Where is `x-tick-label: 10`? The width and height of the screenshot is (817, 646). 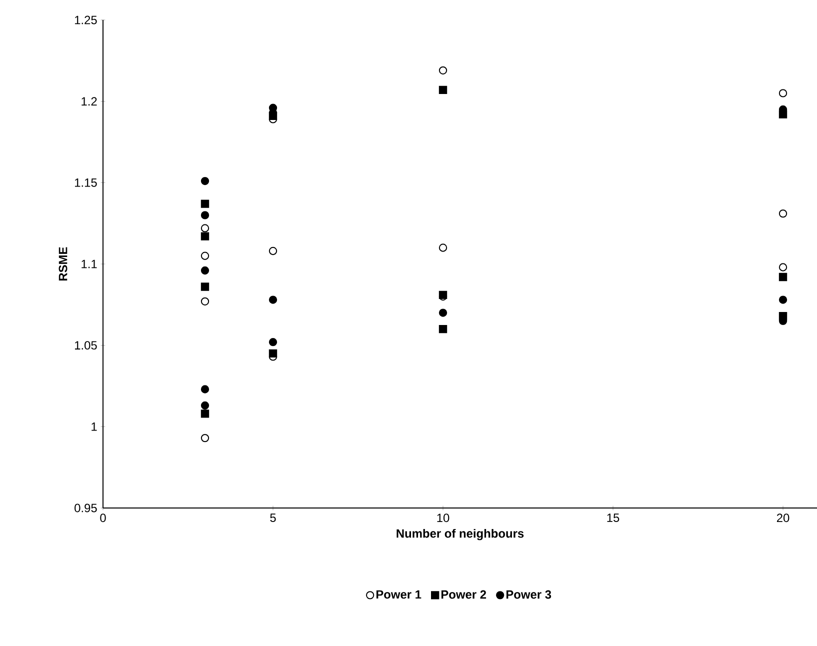 x-tick-label: 10 is located at coordinates (443, 518).